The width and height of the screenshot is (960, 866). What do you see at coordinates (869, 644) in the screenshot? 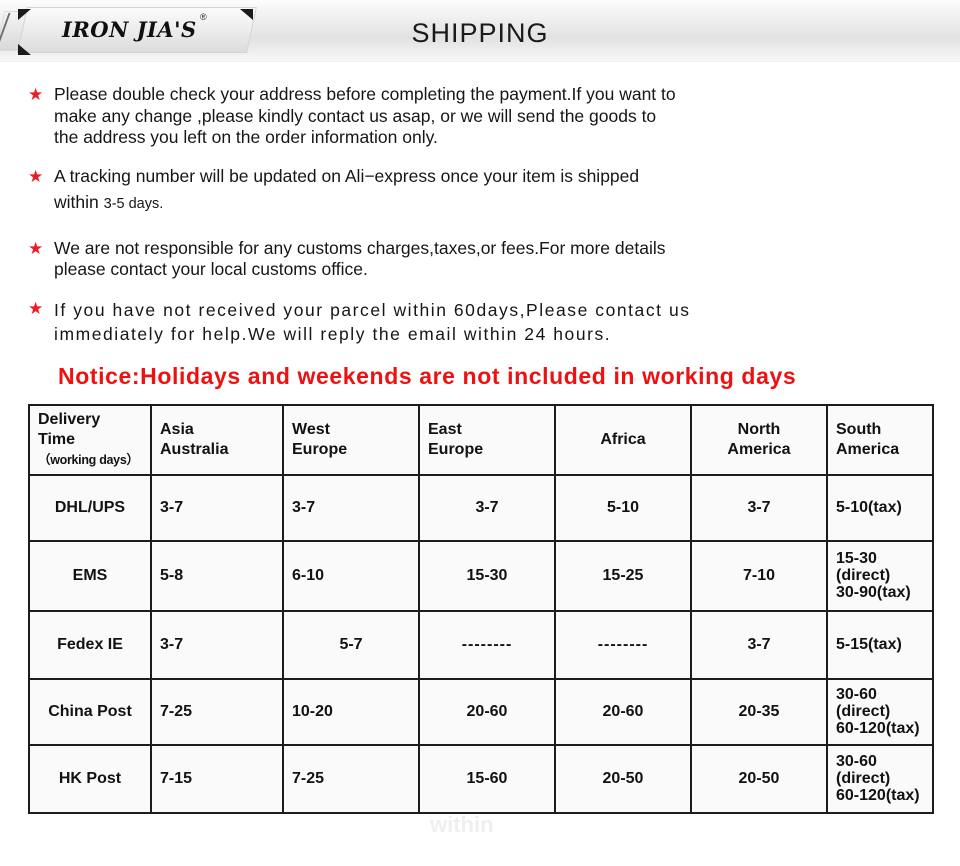
I see `cell-line: 5-15(tax)` at bounding box center [869, 644].